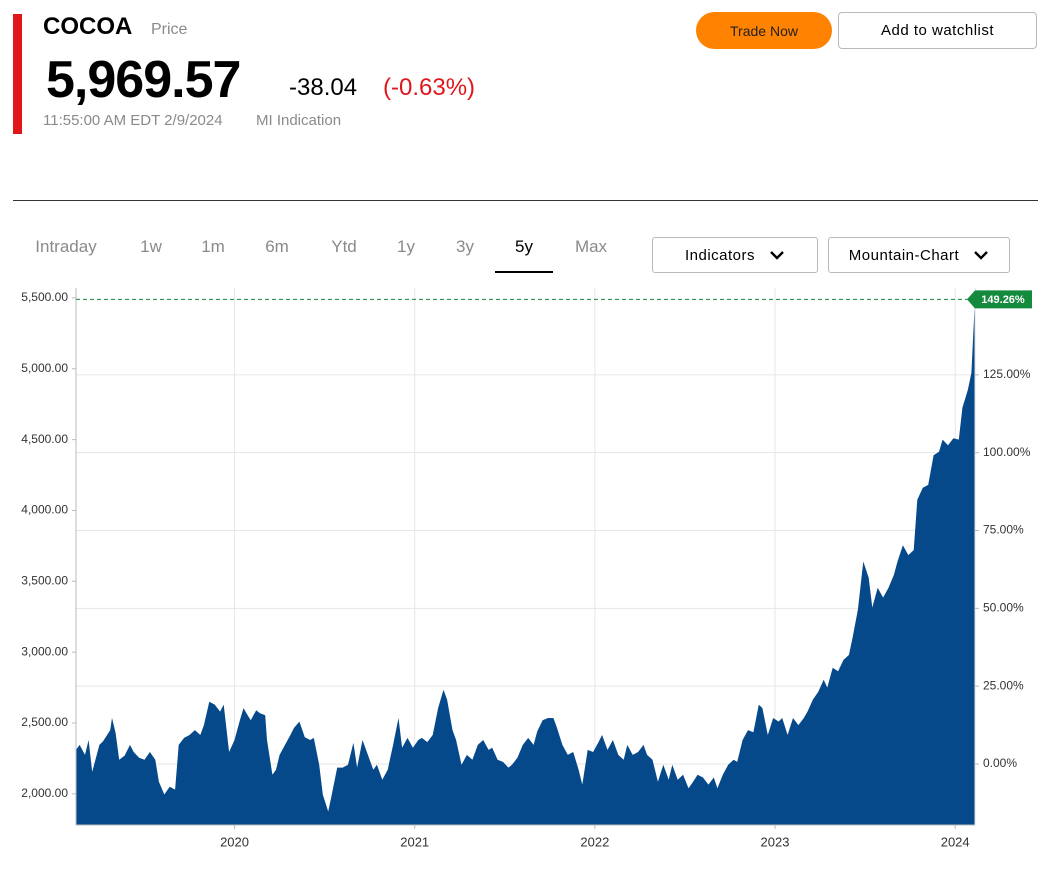 This screenshot has height=884, width=1064. I want to click on y-tick-label: 2,500.00, so click(44, 722).